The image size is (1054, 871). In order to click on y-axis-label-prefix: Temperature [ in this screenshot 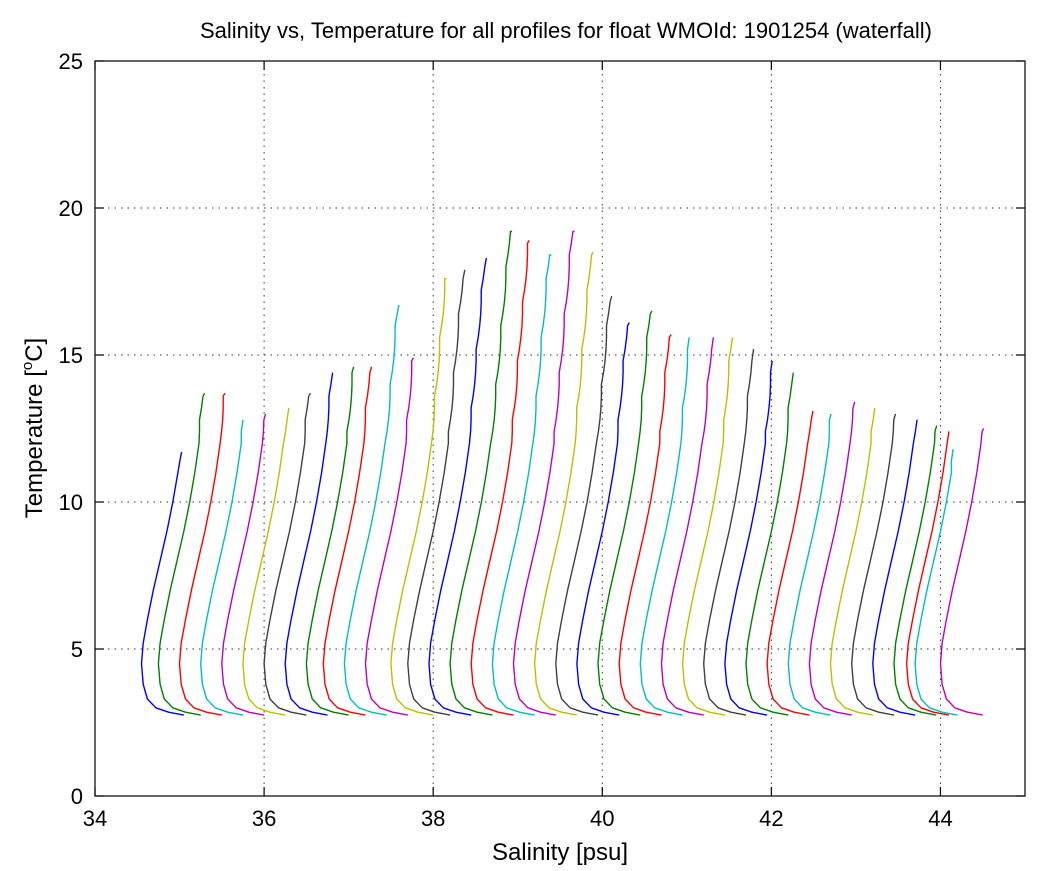, I will do `click(34, 444)`.